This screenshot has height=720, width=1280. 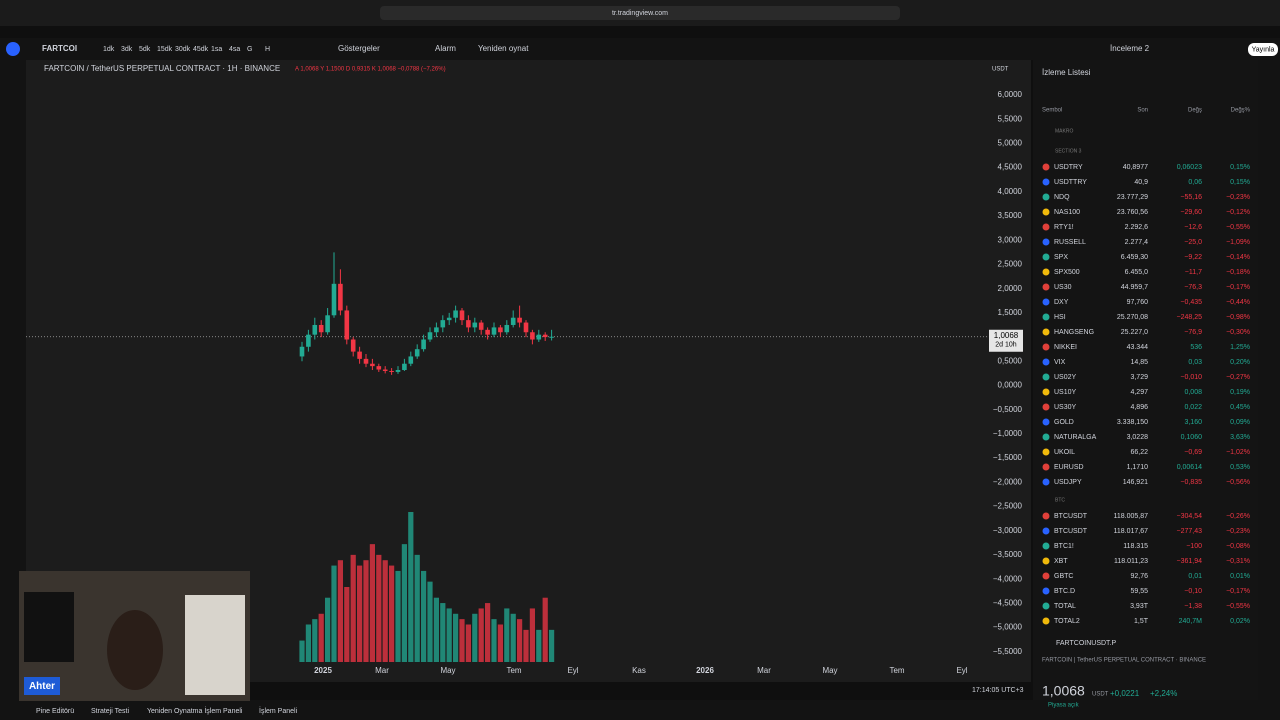 I want to click on watchlist-cell: 0,53%, so click(x=1240, y=467).